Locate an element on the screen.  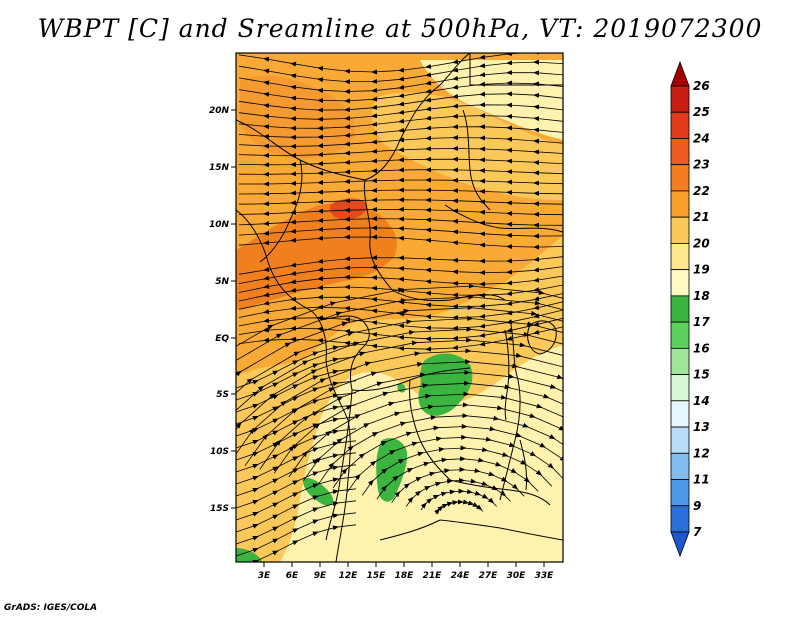
lat-label-eq: EQ is located at coordinates (222, 339).